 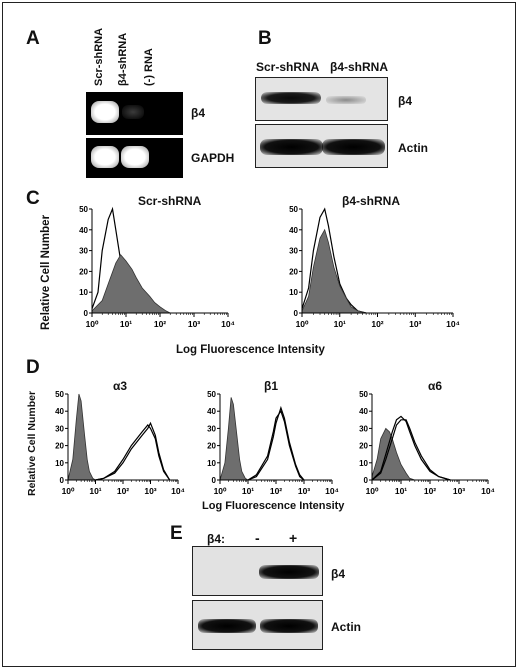 What do you see at coordinates (374, 267) in the screenshot?
I see `panel-c-plot-2: 0 10 20 30 40 50 10⁰ 10¹ 10² 10³ 10⁴` at bounding box center [374, 267].